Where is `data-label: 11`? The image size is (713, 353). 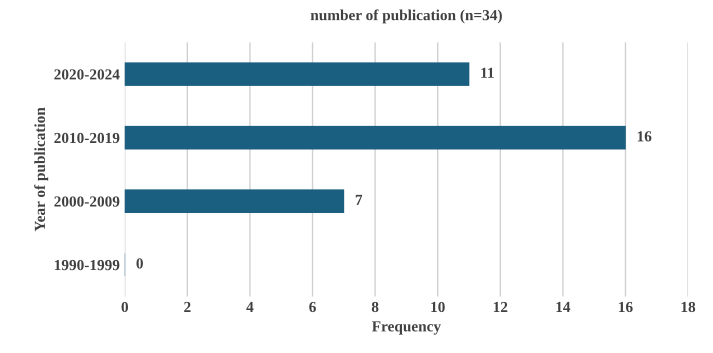 data-label: 11 is located at coordinates (487, 73).